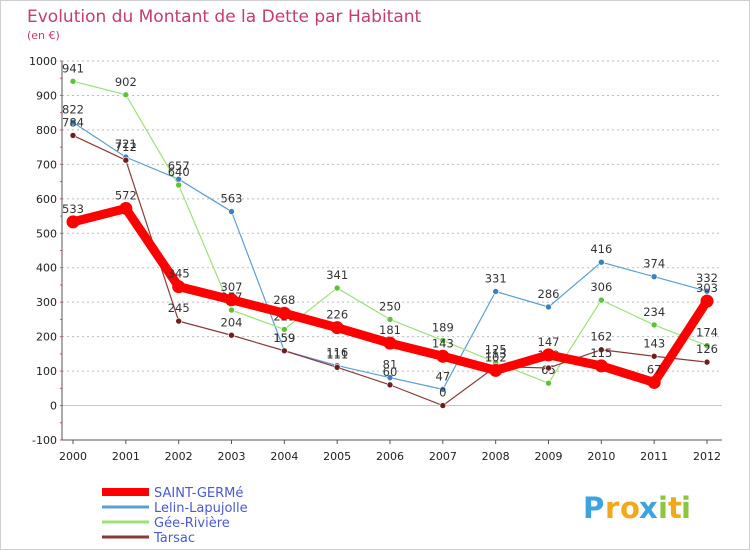  What do you see at coordinates (148, 538) in the screenshot?
I see `legend-item: Tarsac` at bounding box center [148, 538].